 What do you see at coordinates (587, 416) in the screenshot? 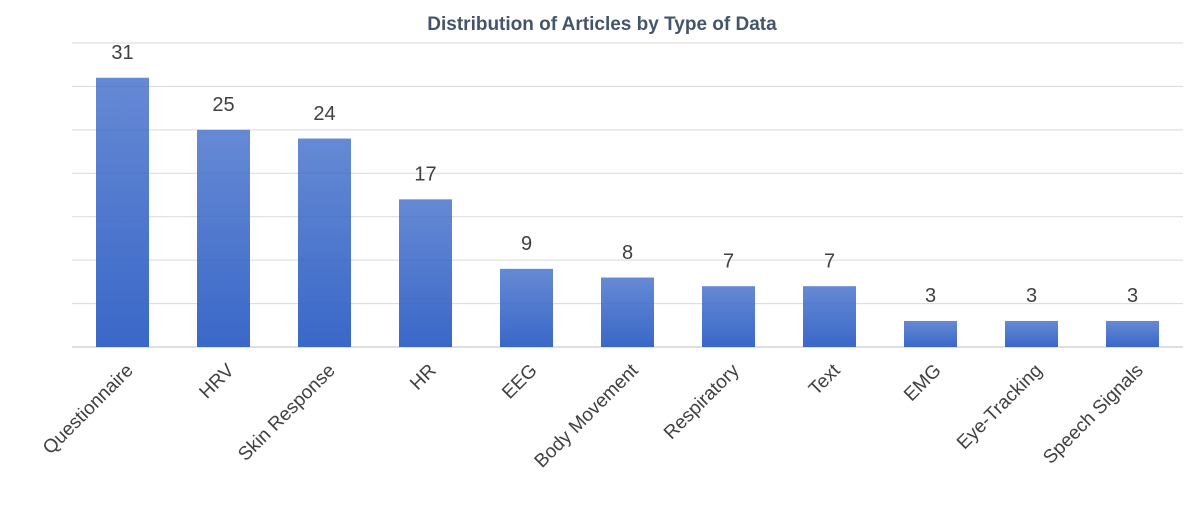
I see `x-tick-label: Body Movement` at bounding box center [587, 416].